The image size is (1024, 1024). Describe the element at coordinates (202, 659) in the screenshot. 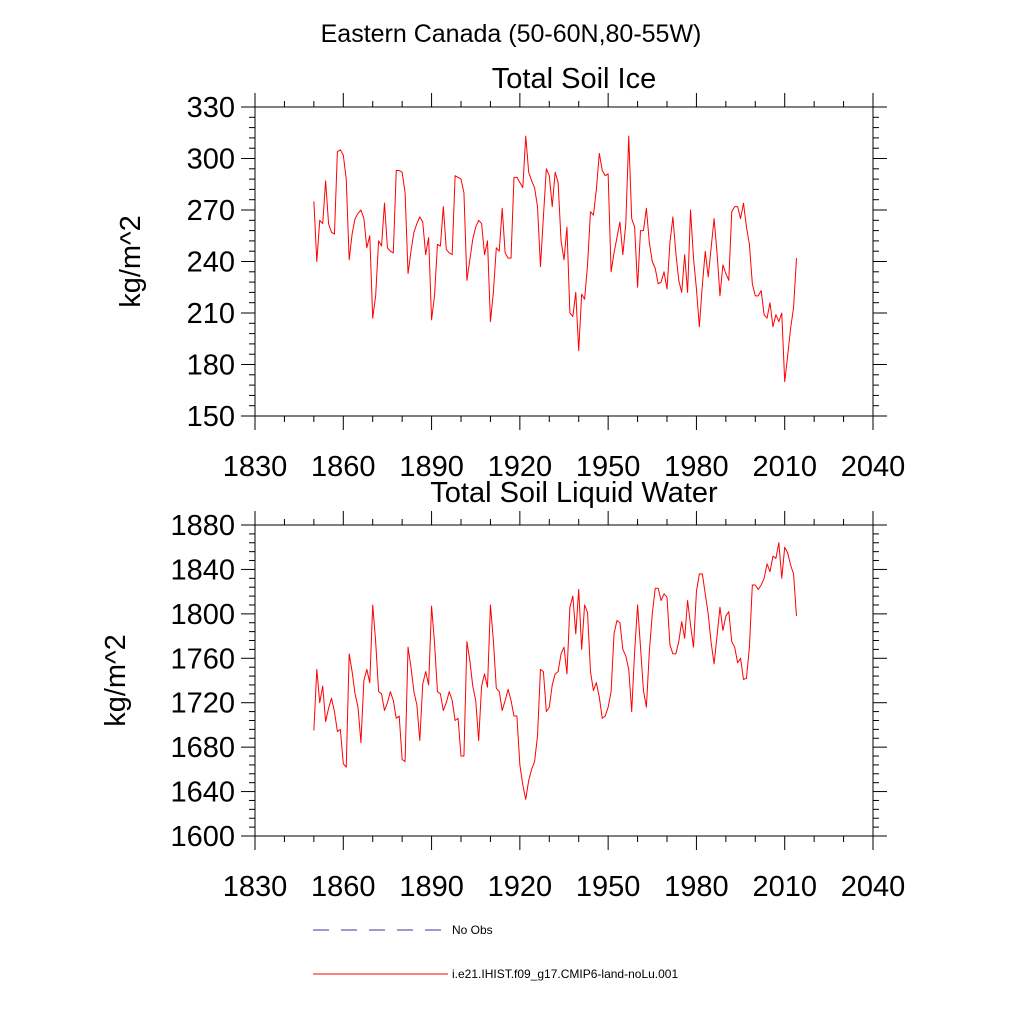

I see `soil-liquid-y-tick-label: 1760` at that location.